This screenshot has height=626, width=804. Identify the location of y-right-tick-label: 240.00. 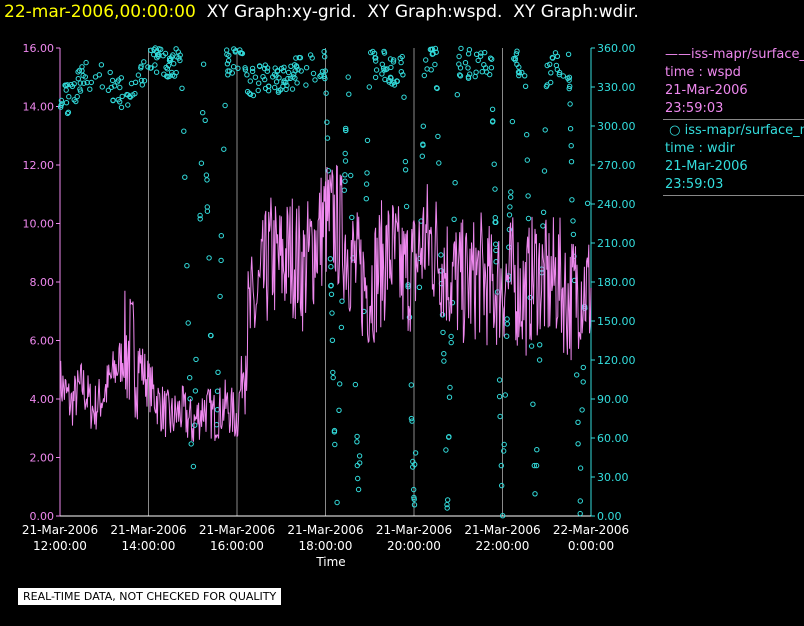
(616, 204).